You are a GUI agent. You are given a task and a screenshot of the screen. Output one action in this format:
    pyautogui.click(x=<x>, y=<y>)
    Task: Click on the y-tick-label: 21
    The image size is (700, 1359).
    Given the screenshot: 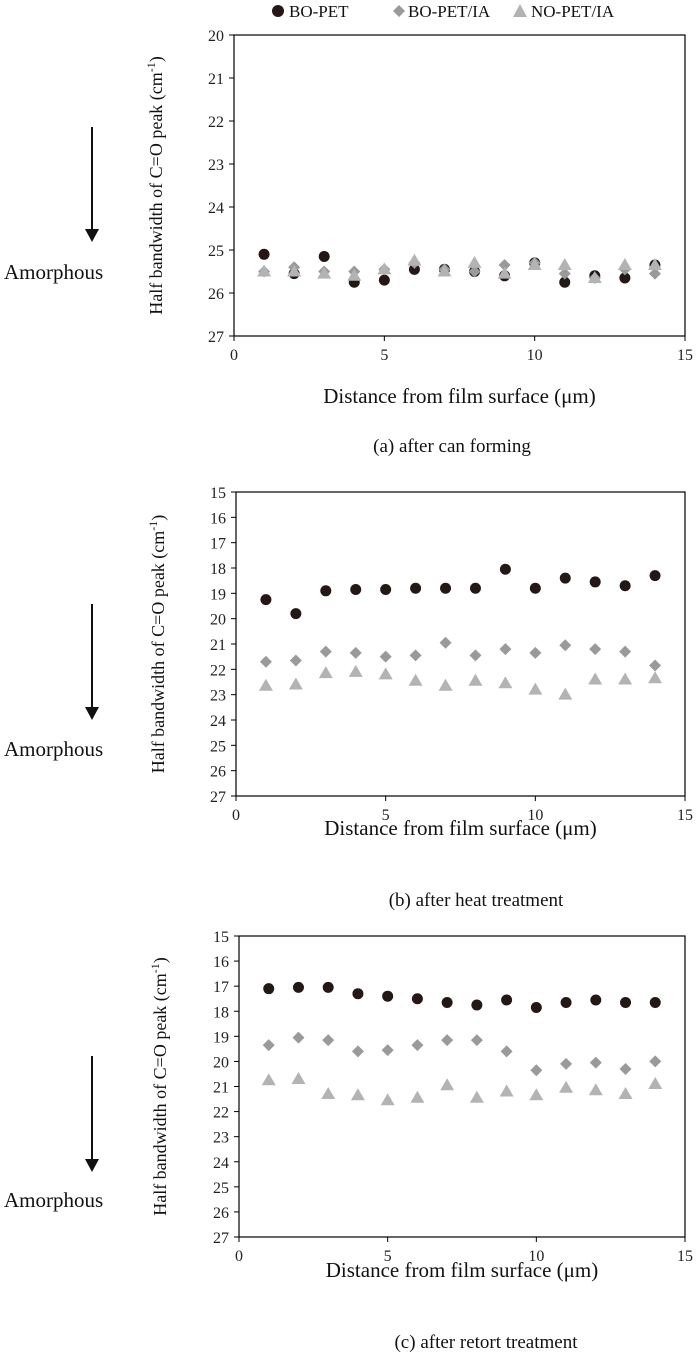 What is the action you would take?
    pyautogui.click(x=216, y=79)
    